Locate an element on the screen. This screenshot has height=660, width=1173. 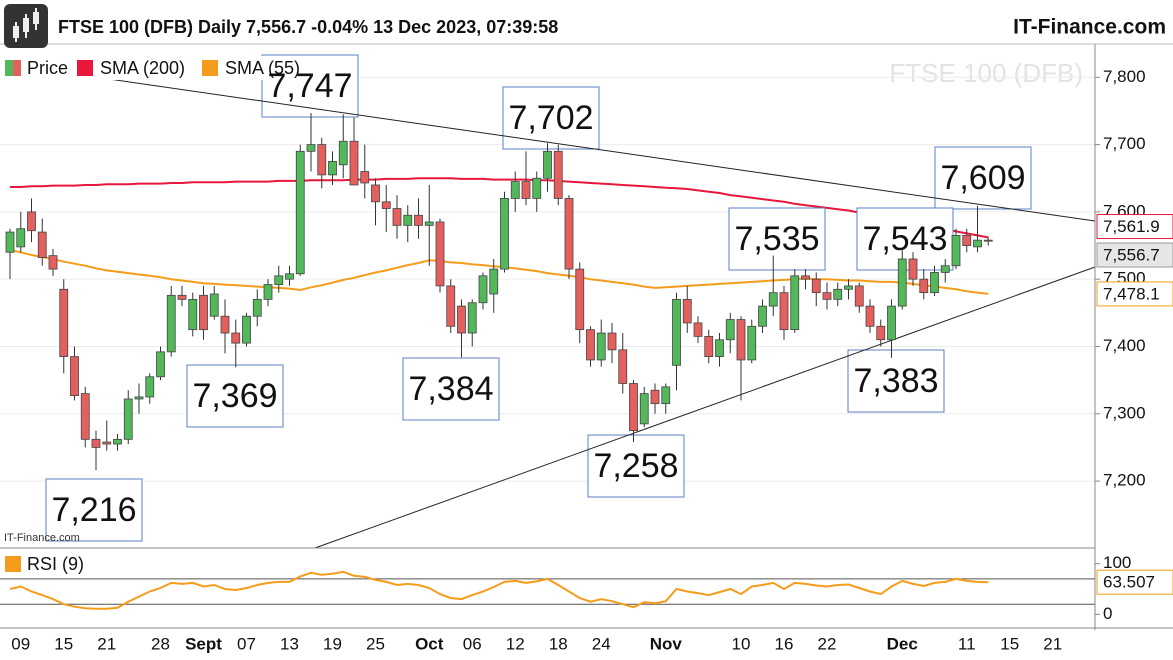
x-tick-label: 22 is located at coordinates (827, 643).